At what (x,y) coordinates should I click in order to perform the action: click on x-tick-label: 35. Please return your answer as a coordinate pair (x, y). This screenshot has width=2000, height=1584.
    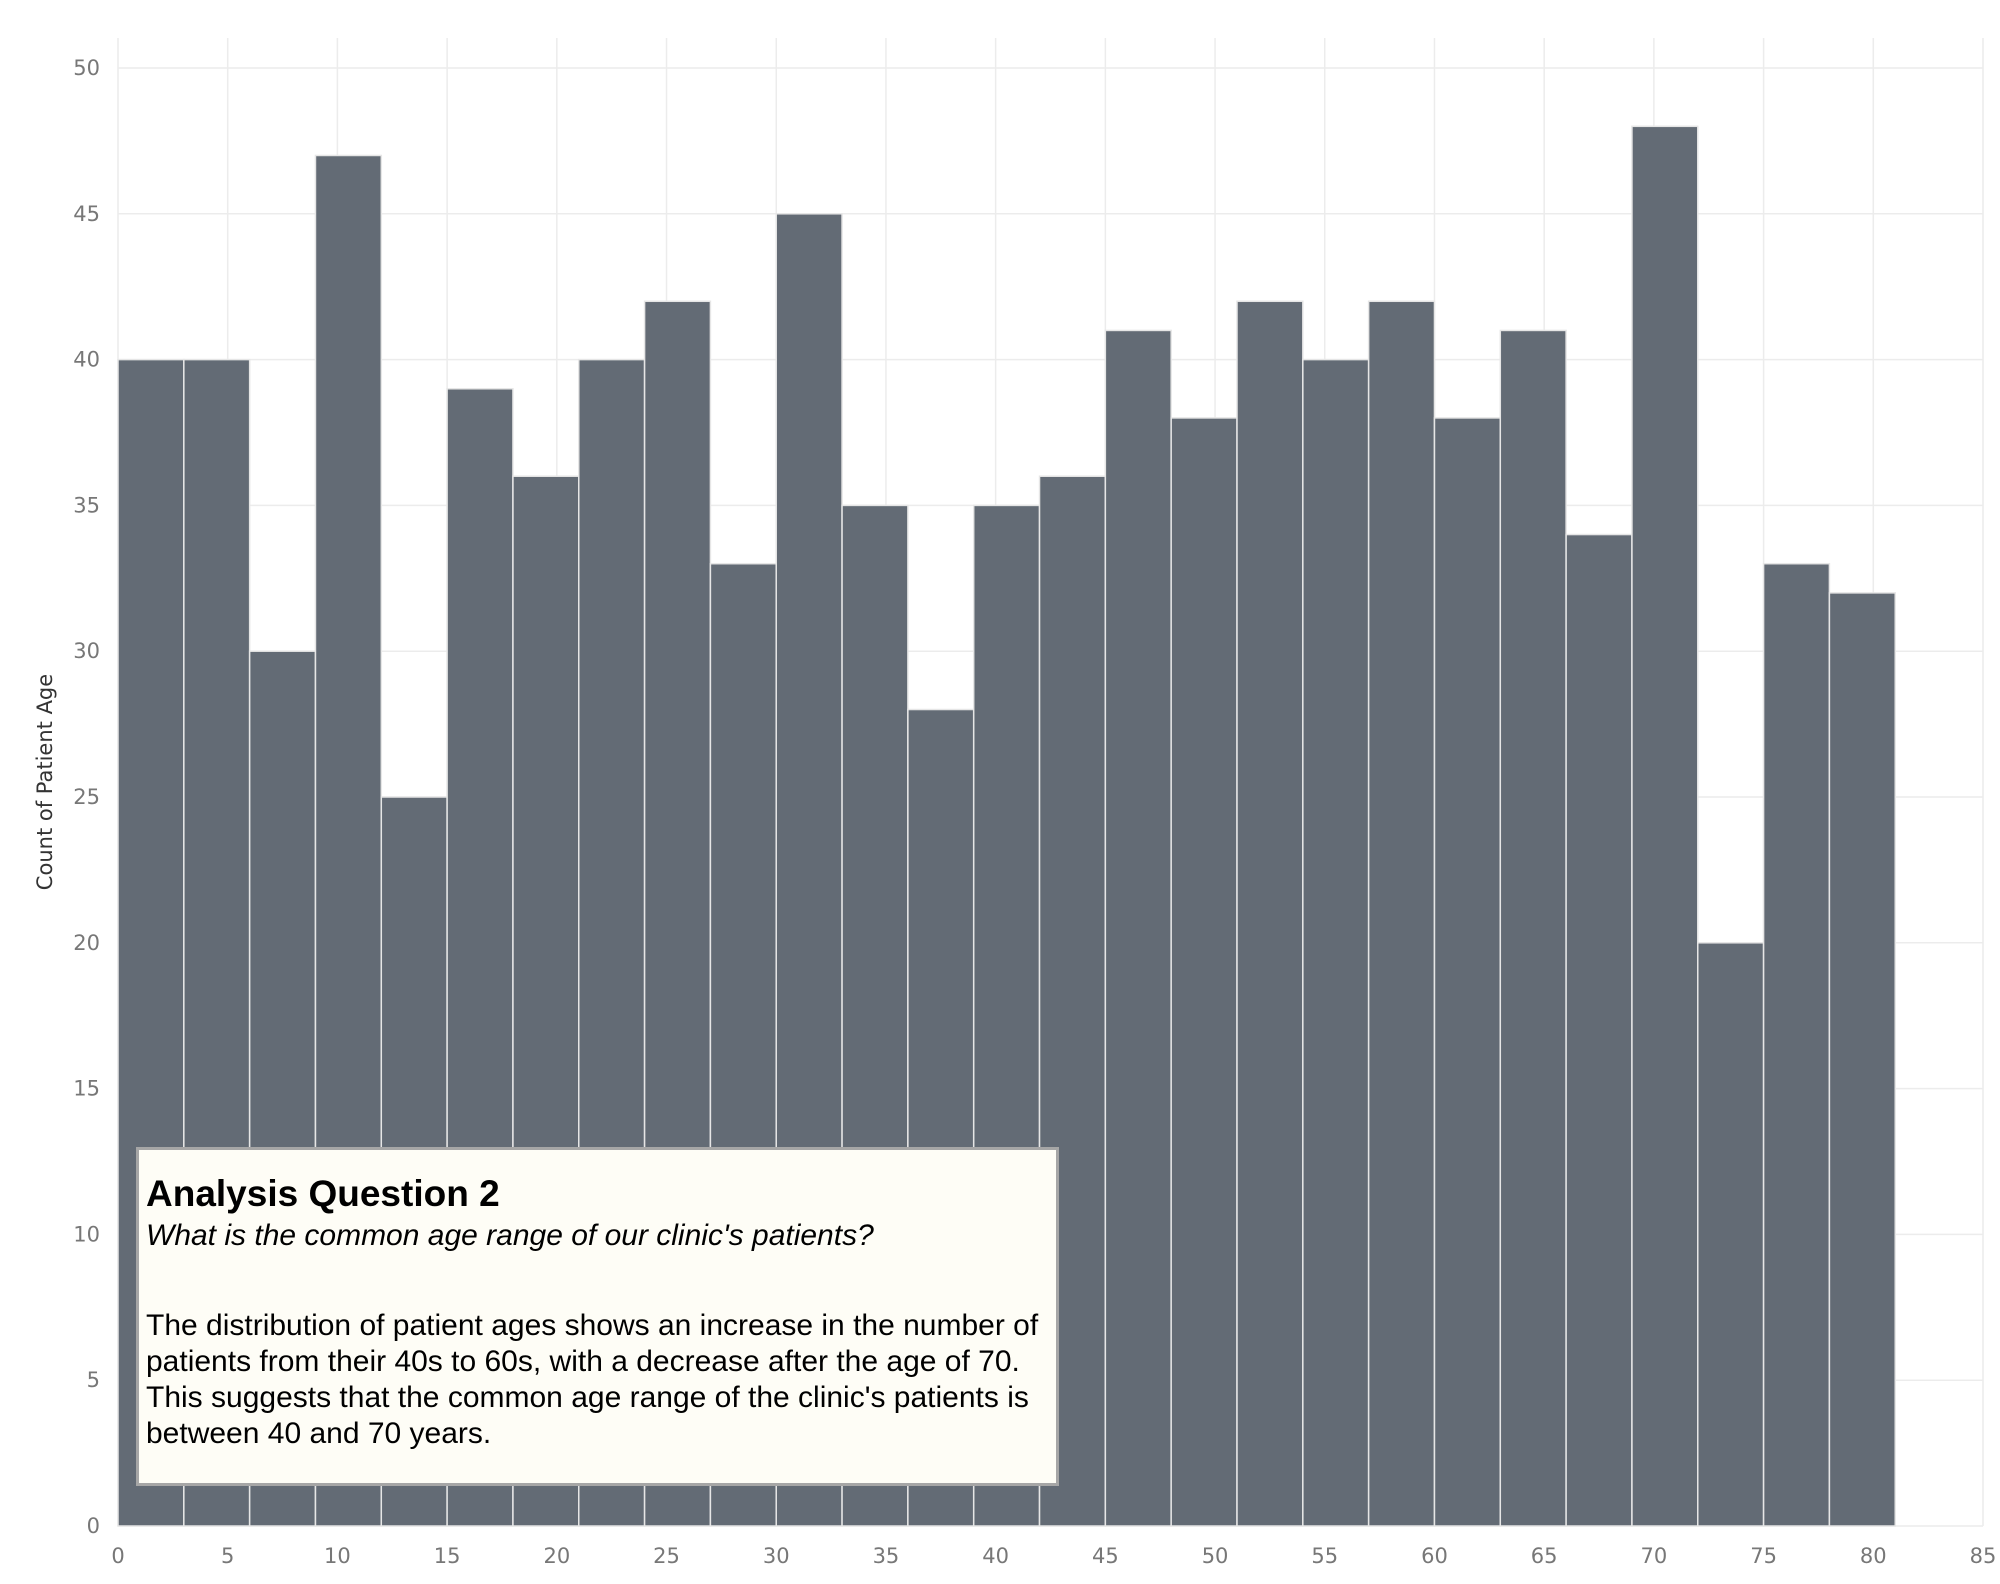
    Looking at the image, I should click on (886, 1556).